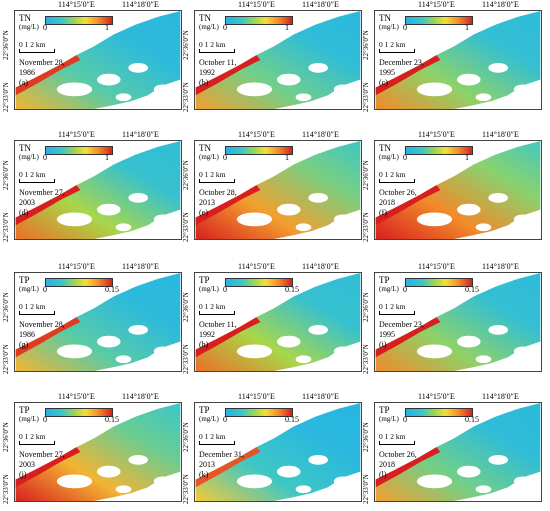 The height and width of the screenshot is (511, 550). I want to click on date-line-1: December 23,, so click(401, 324).